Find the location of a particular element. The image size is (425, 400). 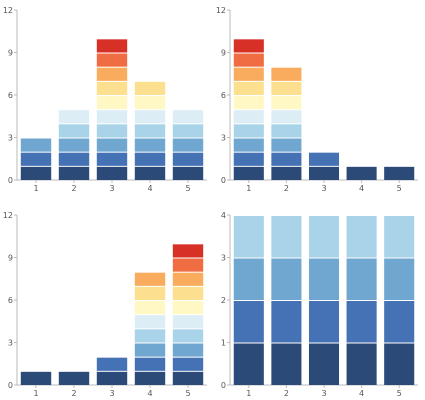

y-tick-label: 1 is located at coordinates (223, 343).